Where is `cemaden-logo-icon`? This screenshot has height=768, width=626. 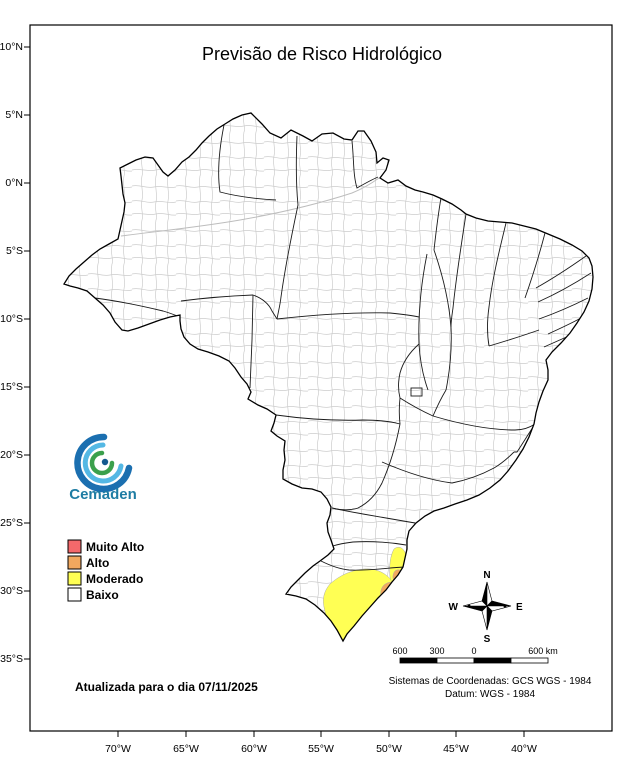 cemaden-logo-icon is located at coordinates (103, 463).